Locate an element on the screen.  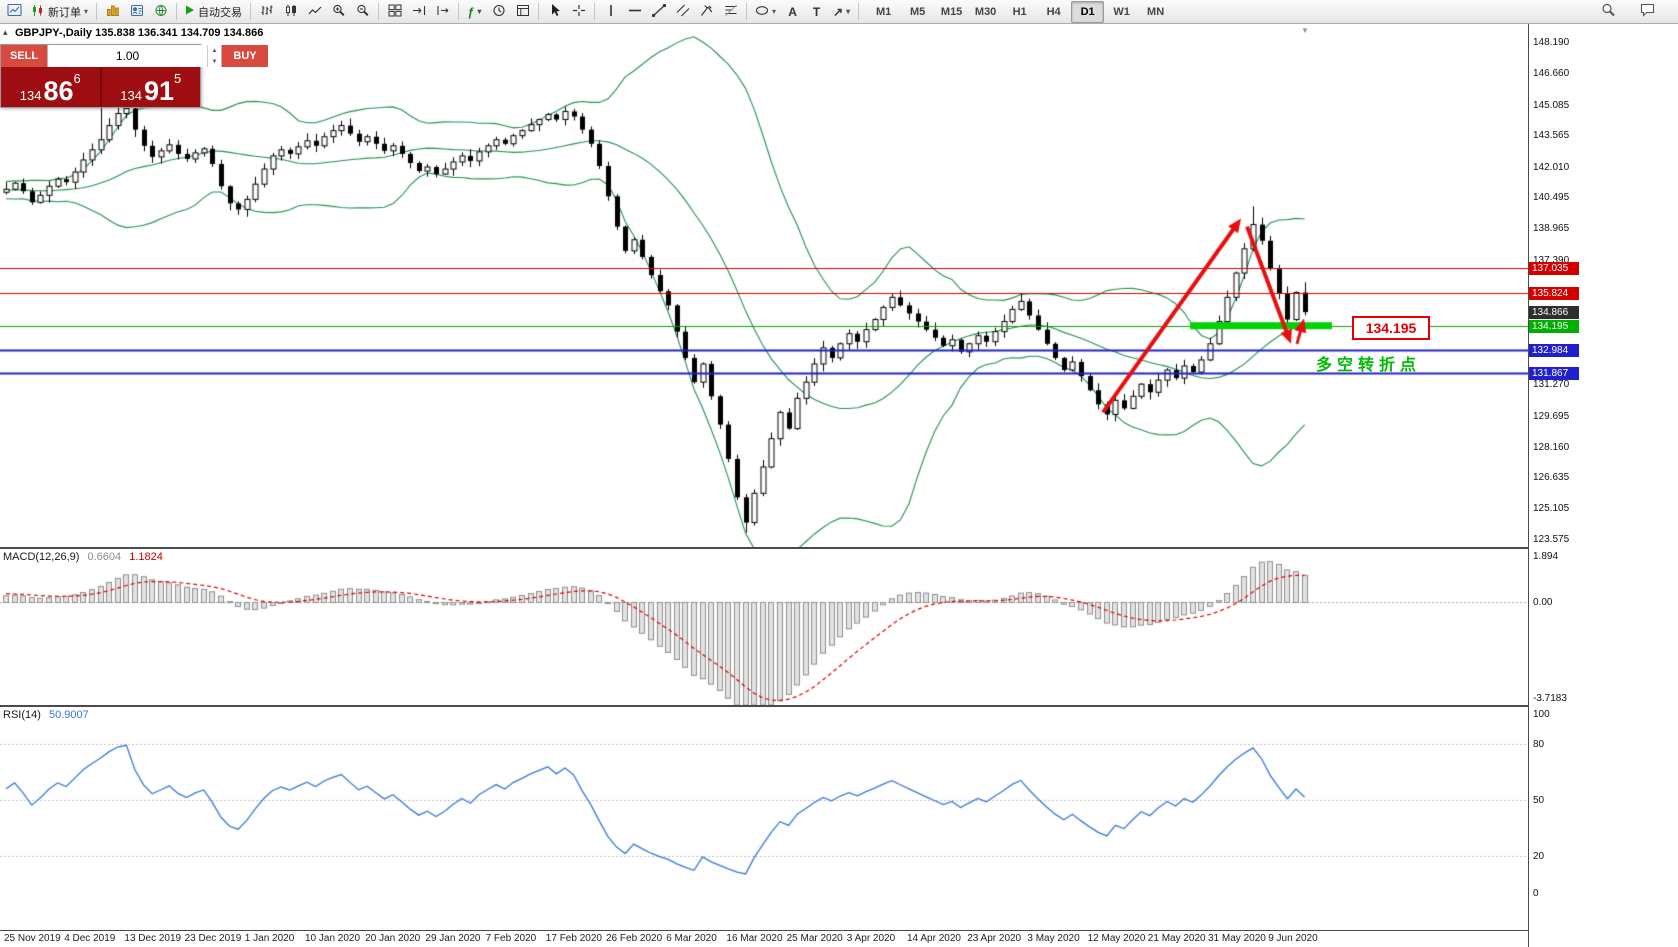
timeframe-button: MN is located at coordinates (1156, 11).